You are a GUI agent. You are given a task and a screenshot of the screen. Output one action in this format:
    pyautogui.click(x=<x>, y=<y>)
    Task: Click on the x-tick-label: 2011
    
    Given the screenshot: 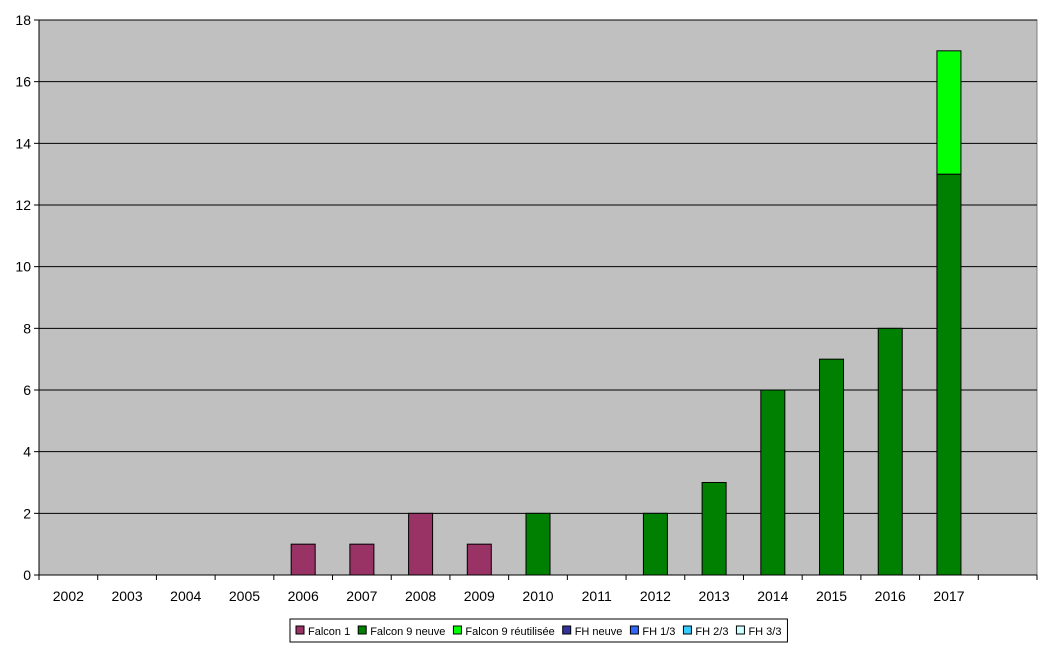 What is the action you would take?
    pyautogui.click(x=597, y=596)
    